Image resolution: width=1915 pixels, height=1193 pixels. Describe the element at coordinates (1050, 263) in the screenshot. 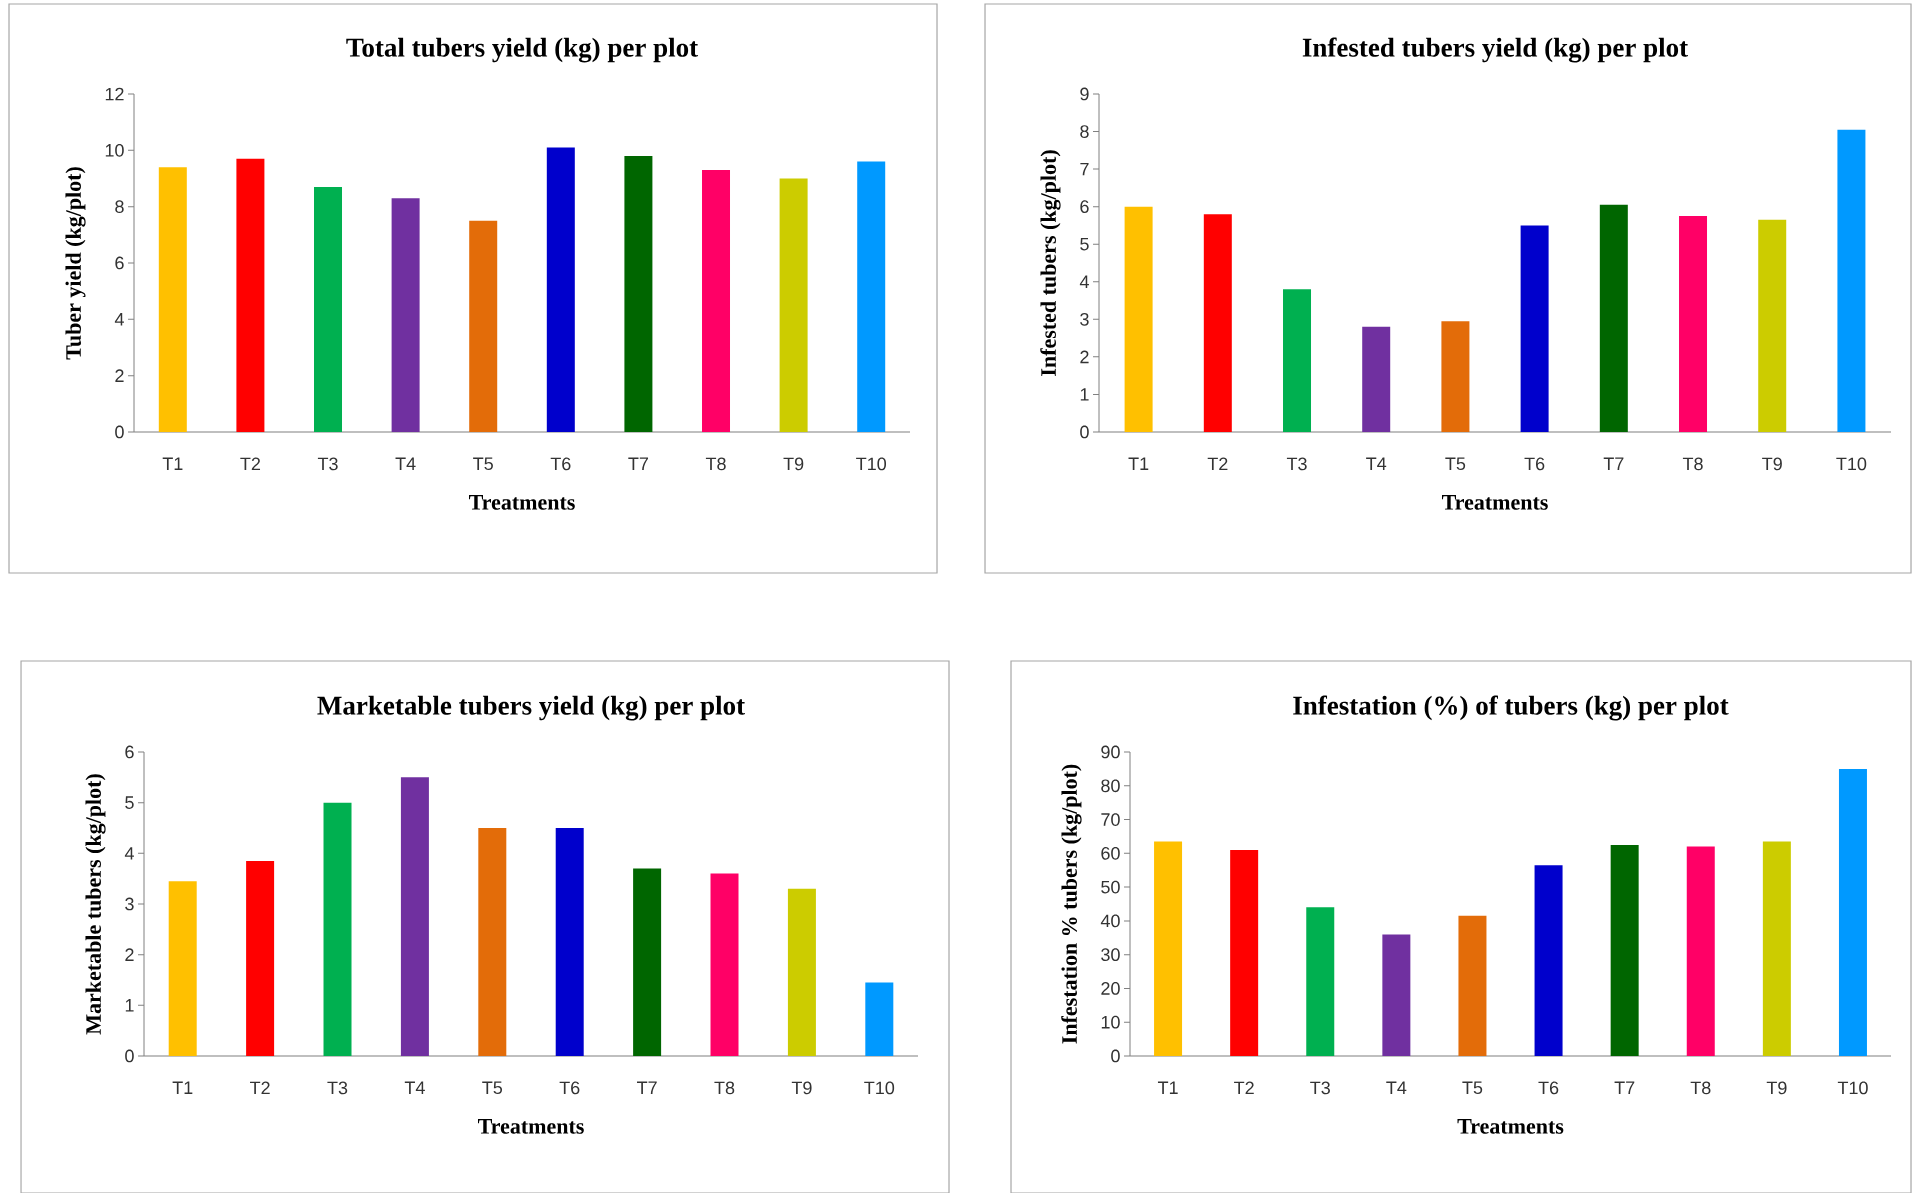

I see `y-axis-title: Infested tubers (kg/plot)` at that location.